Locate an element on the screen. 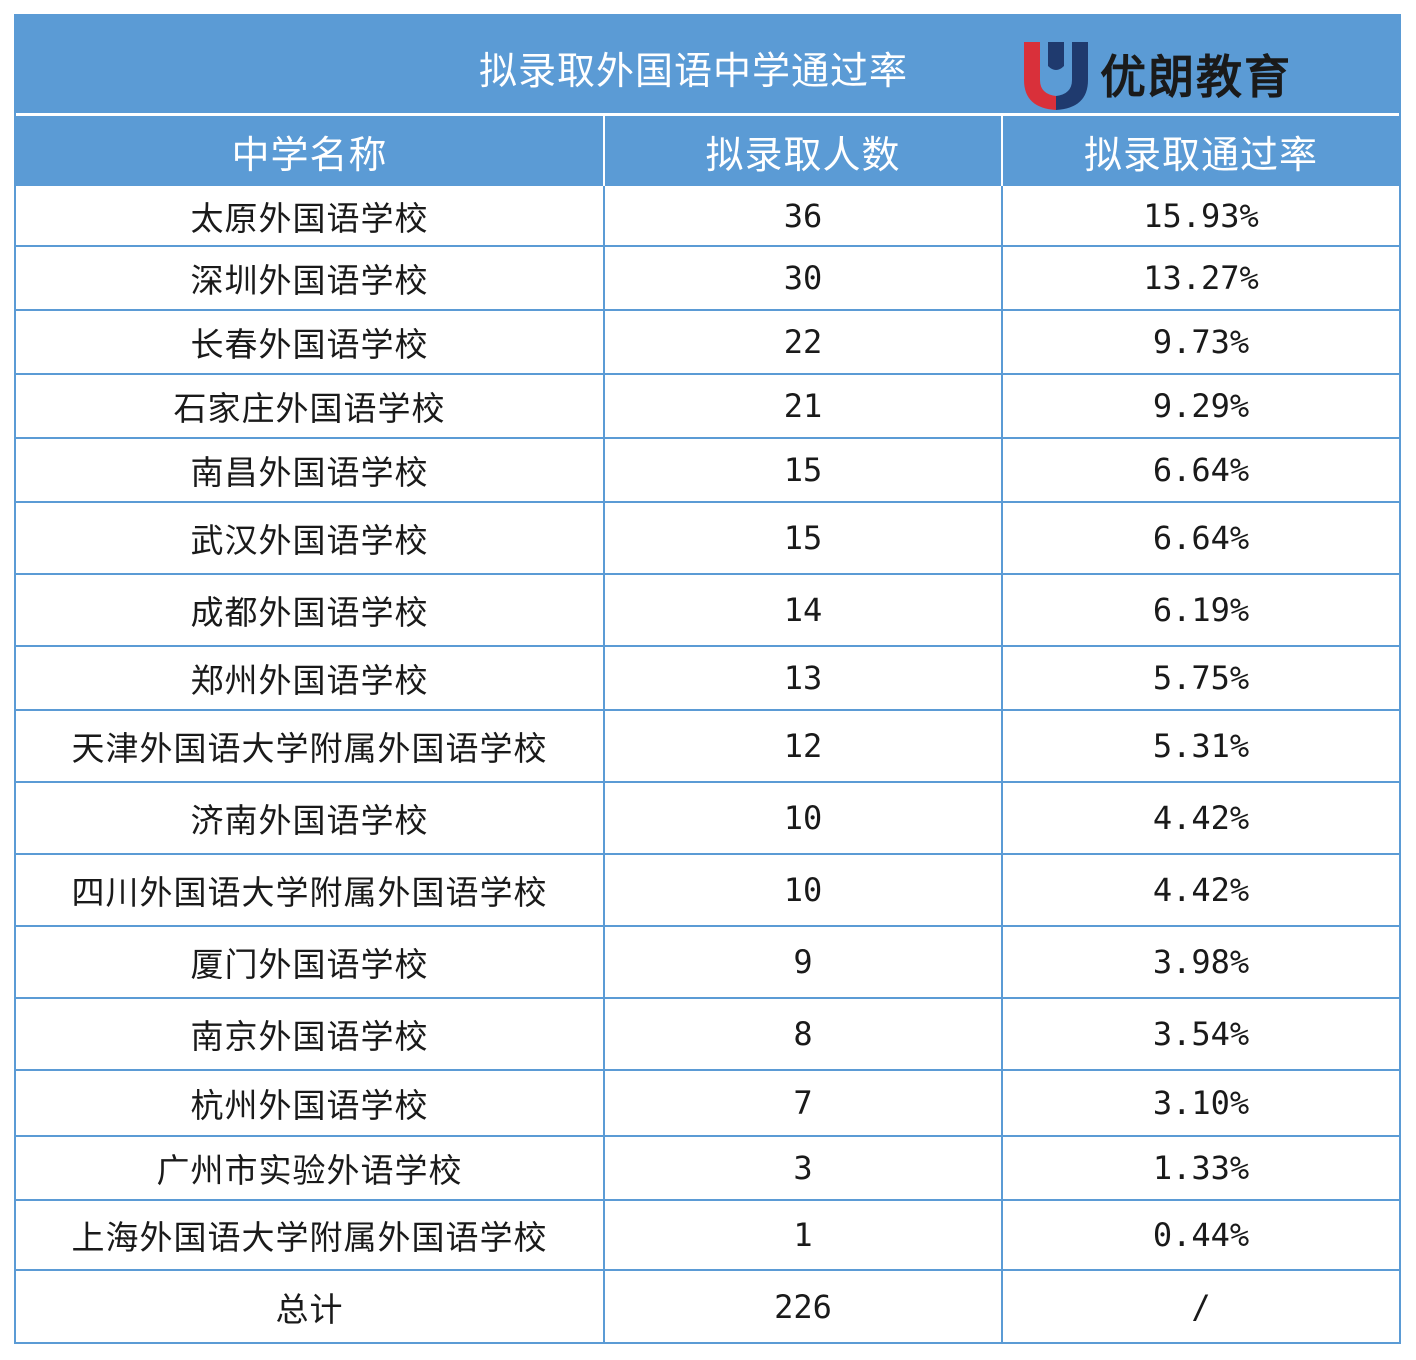  admit-count-cell: 7 is located at coordinates (803, 1103).